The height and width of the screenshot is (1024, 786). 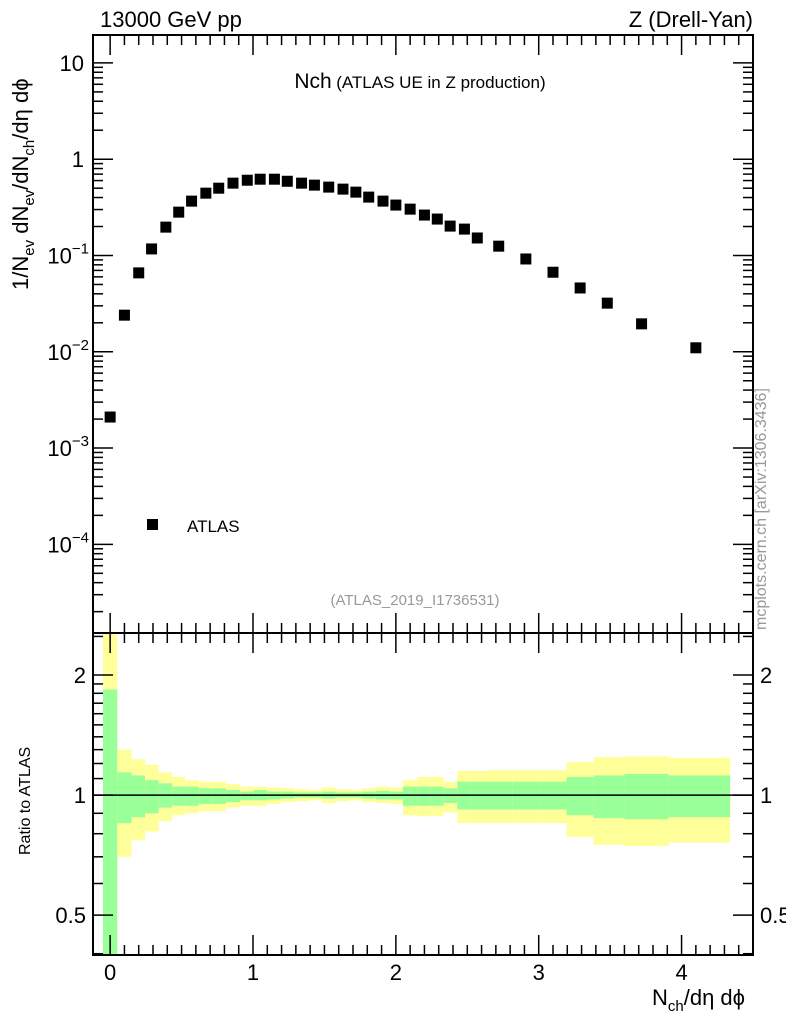 What do you see at coordinates (766, 795) in the screenshot?
I see `ratio-y-tick-label-right: 1` at bounding box center [766, 795].